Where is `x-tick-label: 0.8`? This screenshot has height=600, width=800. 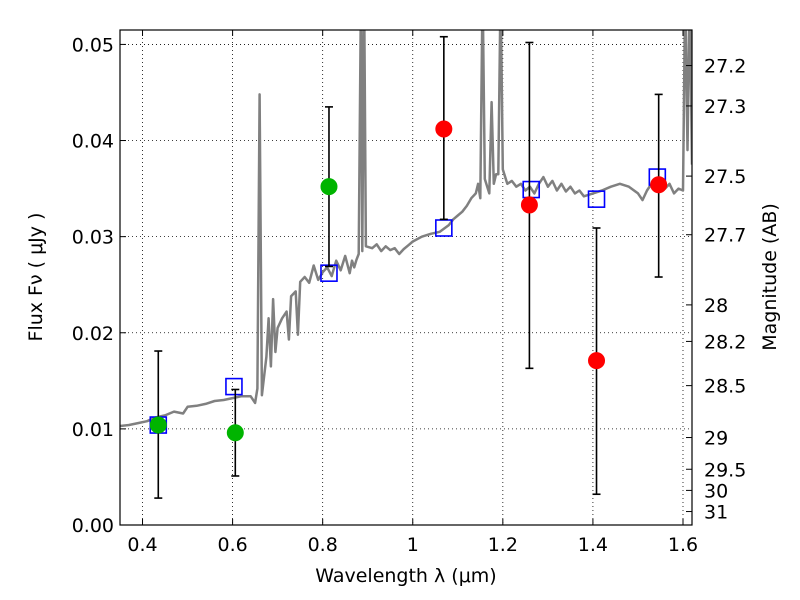
x-tick-label: 0.8 is located at coordinates (323, 545).